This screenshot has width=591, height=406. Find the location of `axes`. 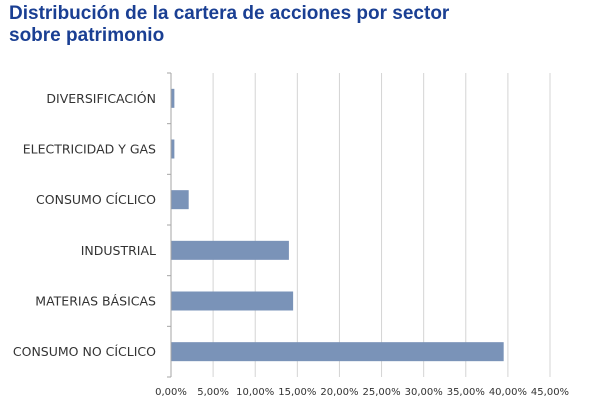

axes is located at coordinates (169, 225).